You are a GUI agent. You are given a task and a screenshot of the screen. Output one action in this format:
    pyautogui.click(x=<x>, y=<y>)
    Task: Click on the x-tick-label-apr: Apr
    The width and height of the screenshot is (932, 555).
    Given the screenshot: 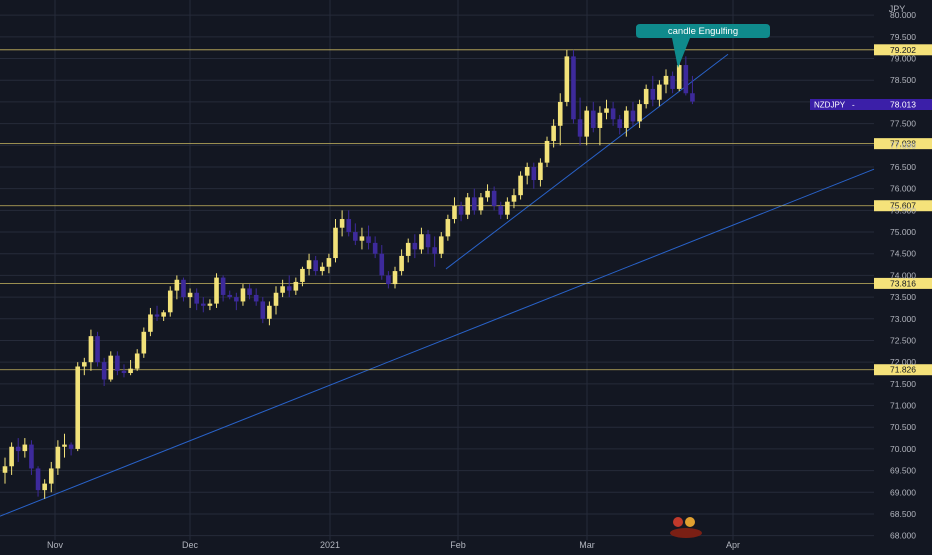 What is the action you would take?
    pyautogui.click(x=733, y=545)
    